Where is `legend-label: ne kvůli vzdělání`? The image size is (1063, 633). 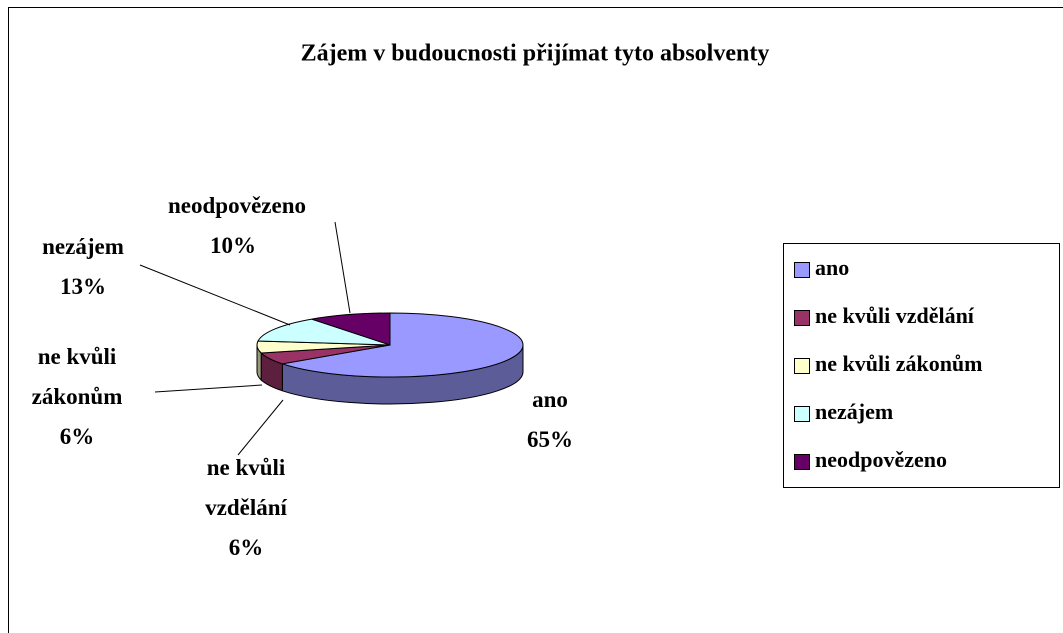
legend-label: ne kvůli vzdělání is located at coordinates (895, 315).